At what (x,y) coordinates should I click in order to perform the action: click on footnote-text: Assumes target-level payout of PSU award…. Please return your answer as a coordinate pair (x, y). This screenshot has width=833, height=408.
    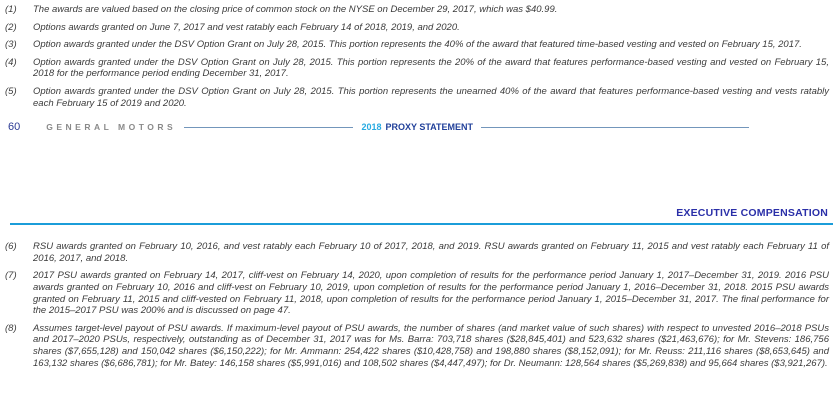
    Looking at the image, I should click on (431, 345).